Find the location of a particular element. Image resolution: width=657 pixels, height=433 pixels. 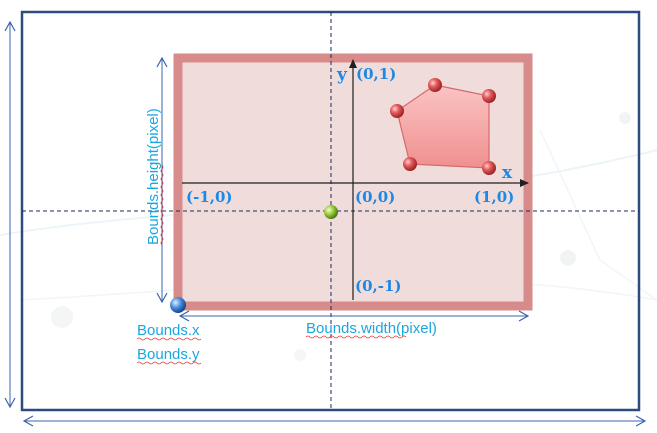

bounds-y-label: Bounds.y is located at coordinates (168, 354).